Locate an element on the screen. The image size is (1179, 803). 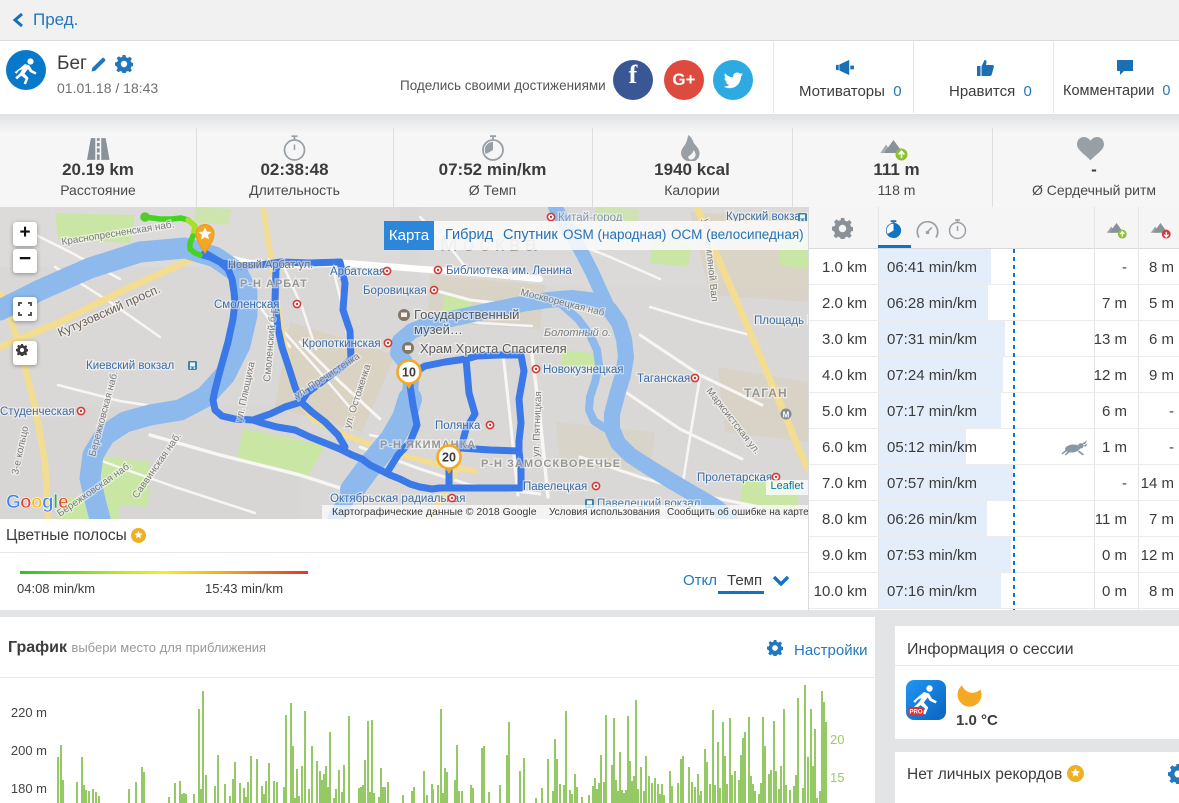
svg-text: Новый Арбат ул. is located at coordinates (270, 265).